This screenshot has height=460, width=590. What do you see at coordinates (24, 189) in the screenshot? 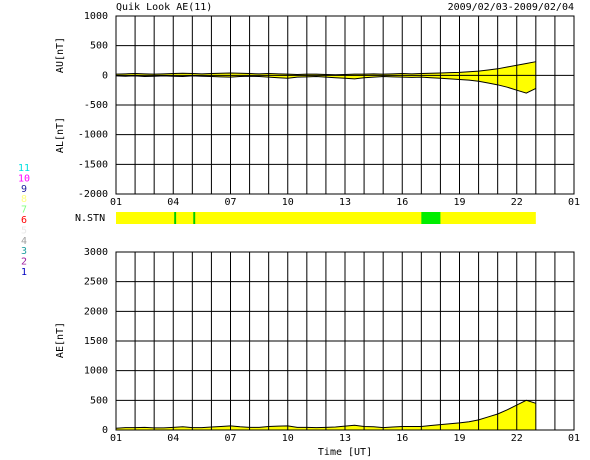
I see `legend-entry: 9` at bounding box center [24, 189].